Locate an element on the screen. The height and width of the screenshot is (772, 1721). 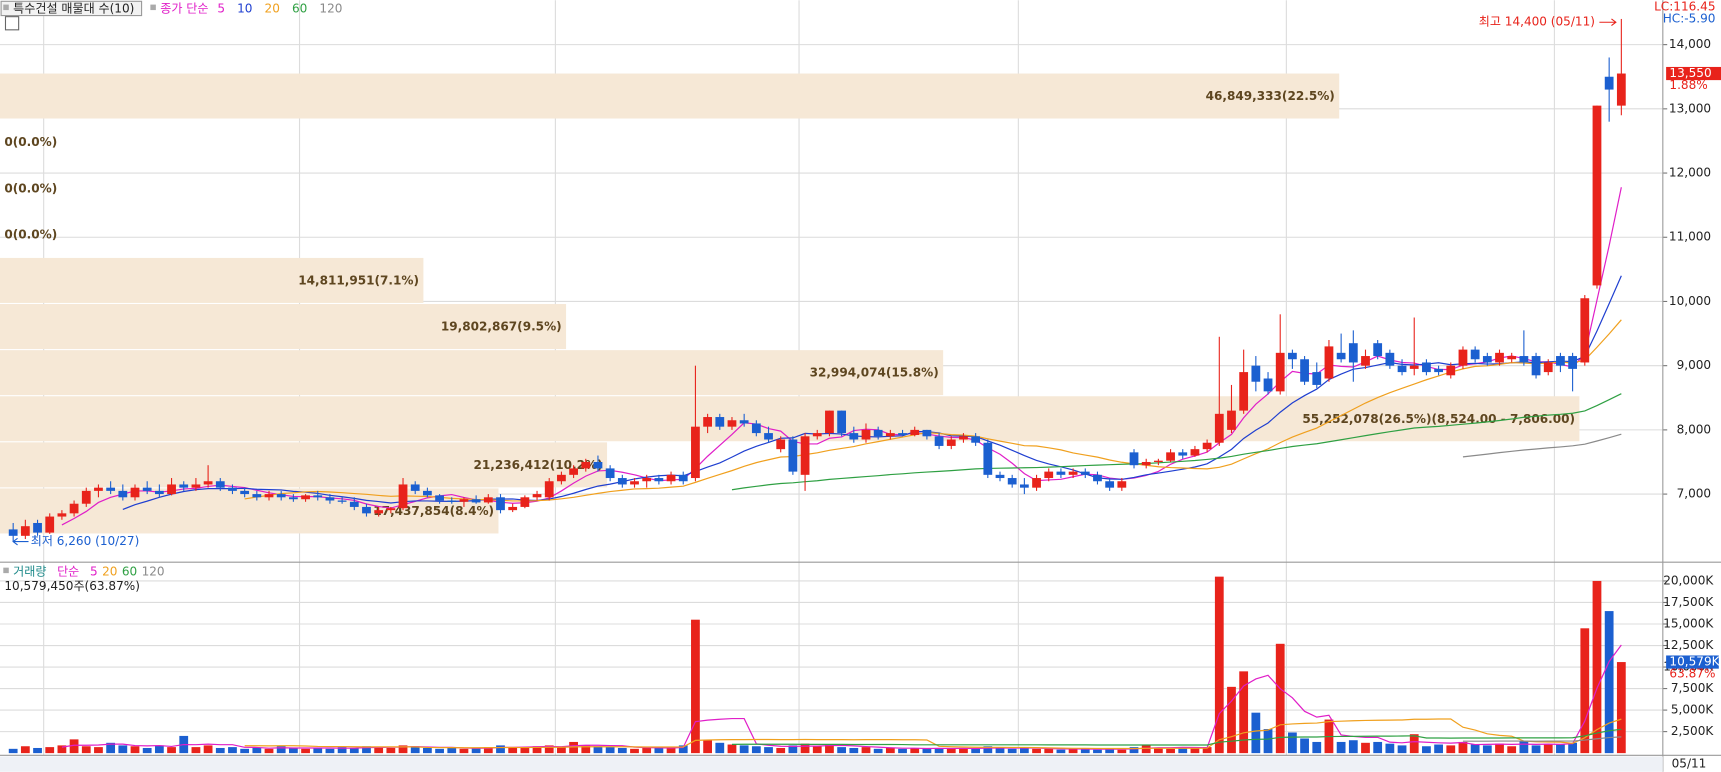
y-tick-label: 12,000 is located at coordinates (1690, 173).